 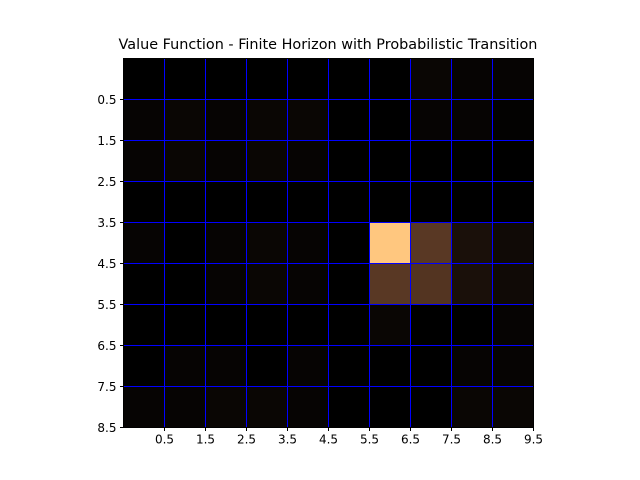 I want to click on y-tick-label: 4.5, so click(x=106, y=264).